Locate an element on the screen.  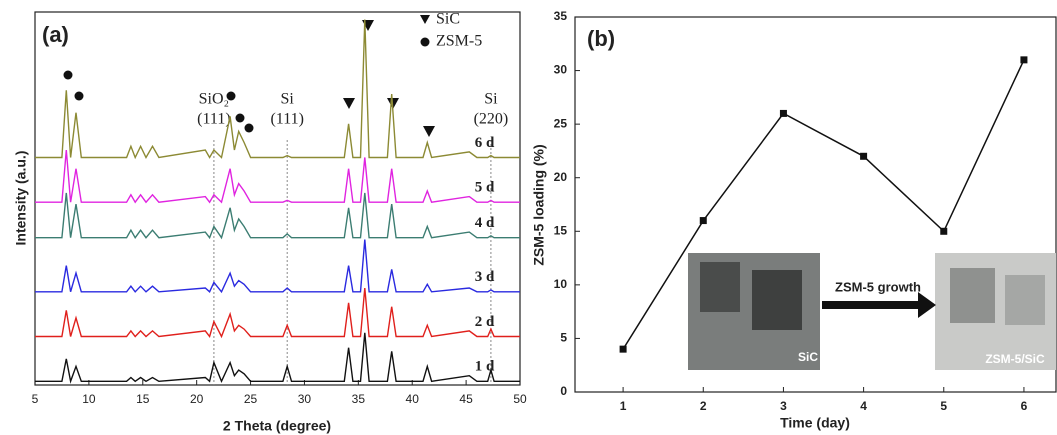
inset is located at coordinates (872, 311).